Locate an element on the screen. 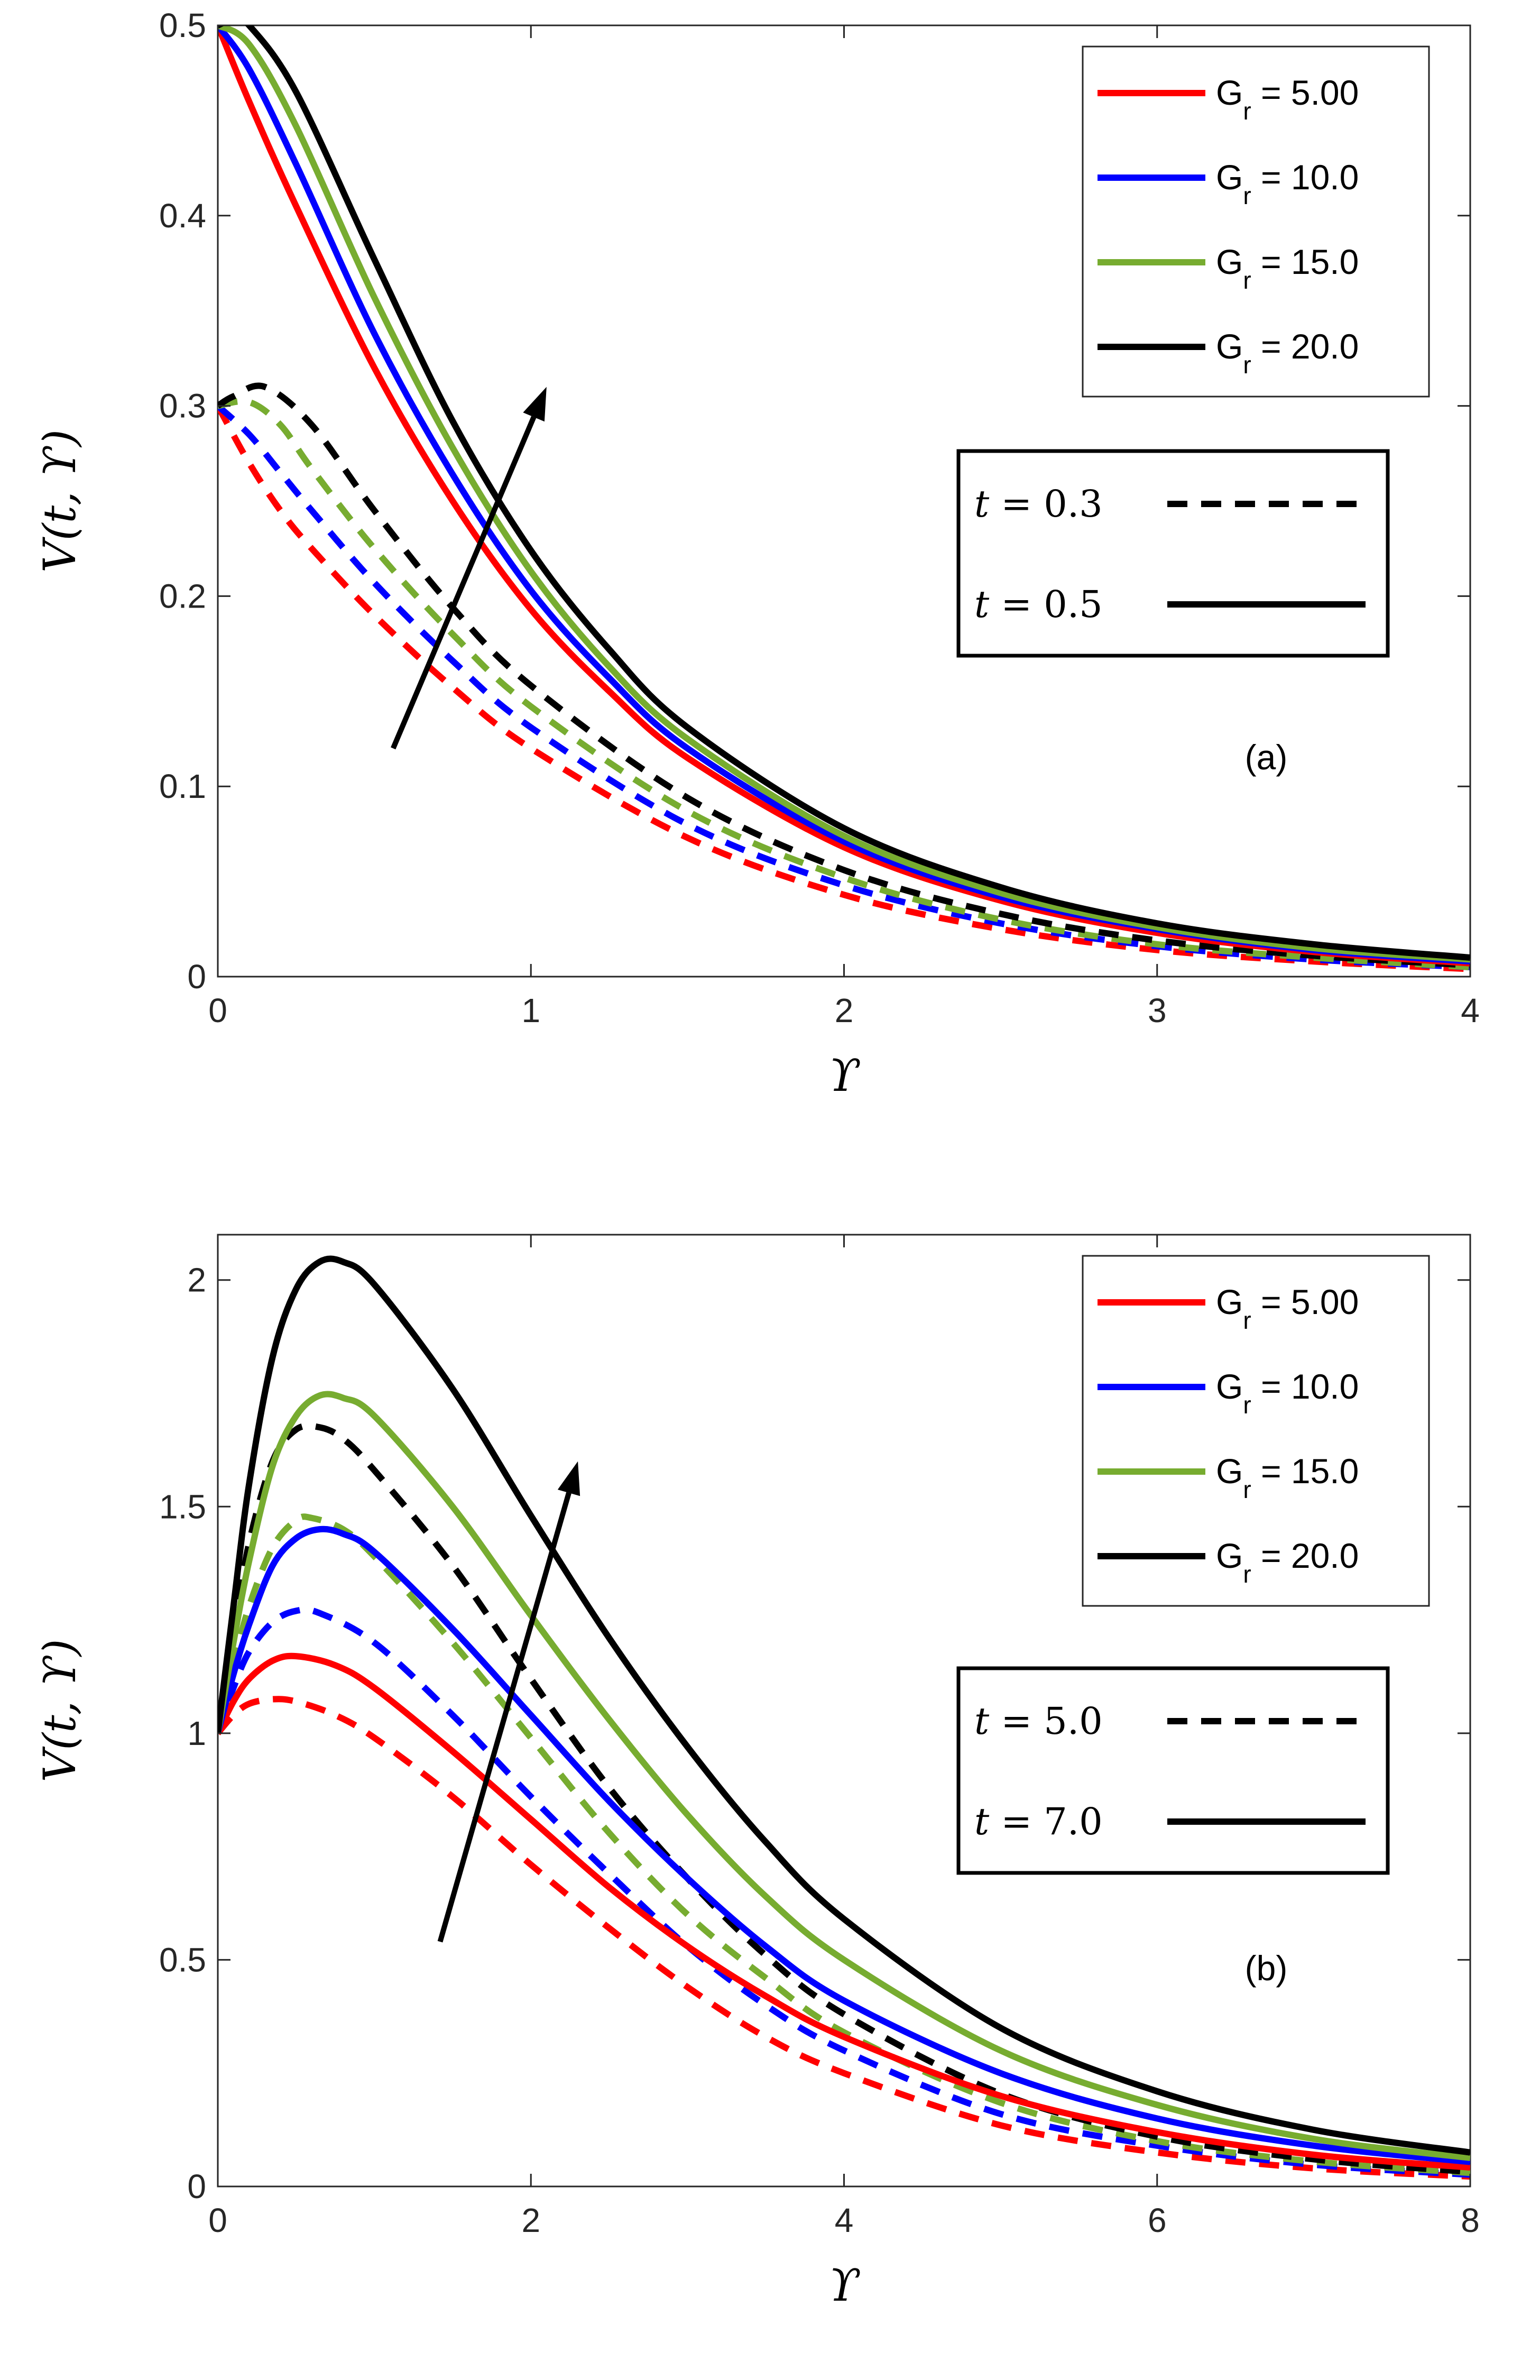 This screenshot has height=2380, width=1540. y-tick-label: 0.2 is located at coordinates (182, 596).